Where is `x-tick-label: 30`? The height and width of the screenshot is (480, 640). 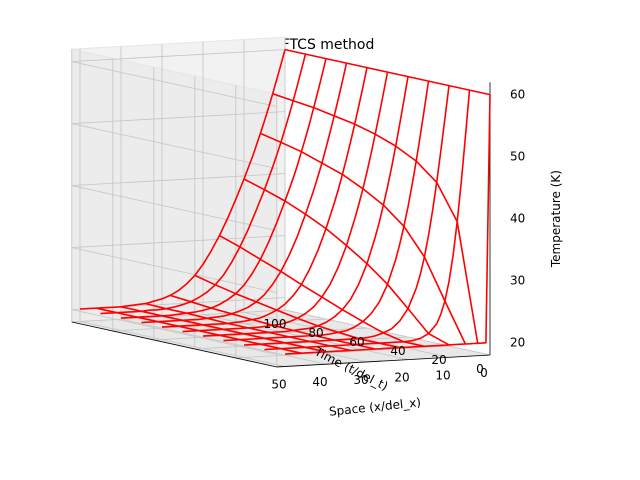
x-tick-label: 30 is located at coordinates (360, 380).